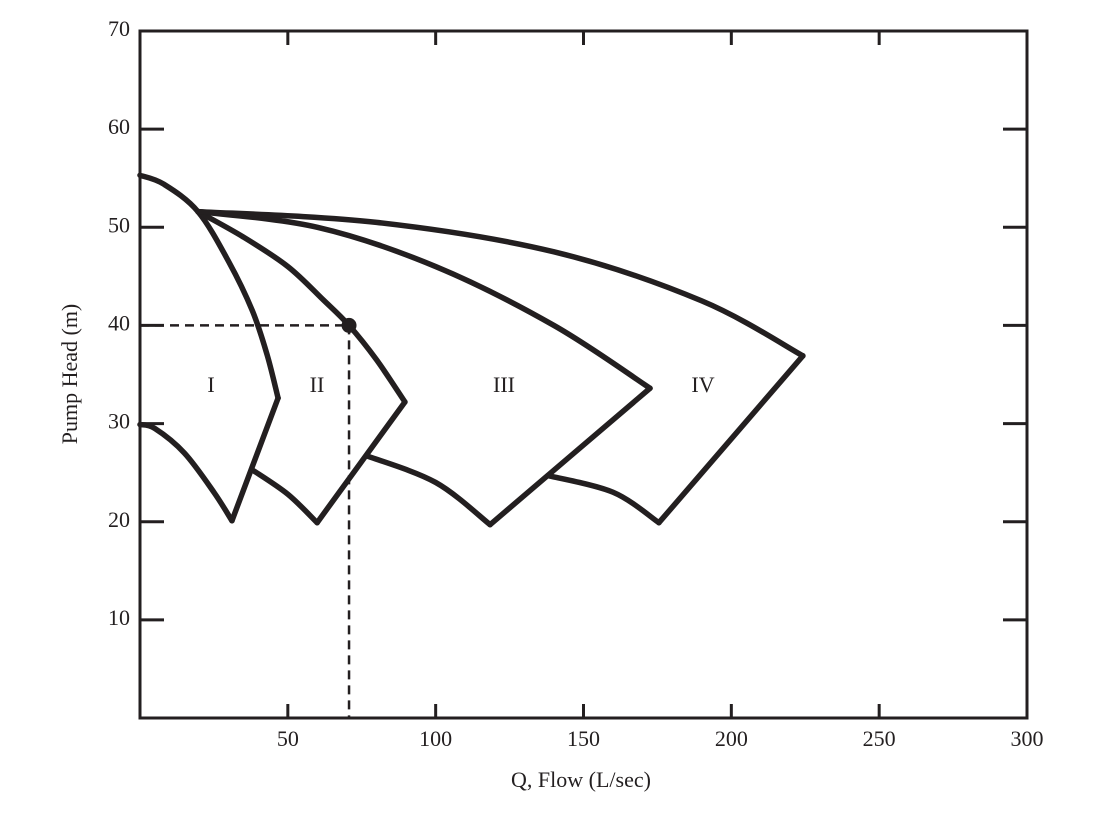 The height and width of the screenshot is (835, 1096). What do you see at coordinates (317, 384) in the screenshot?
I see `region-label: II` at bounding box center [317, 384].